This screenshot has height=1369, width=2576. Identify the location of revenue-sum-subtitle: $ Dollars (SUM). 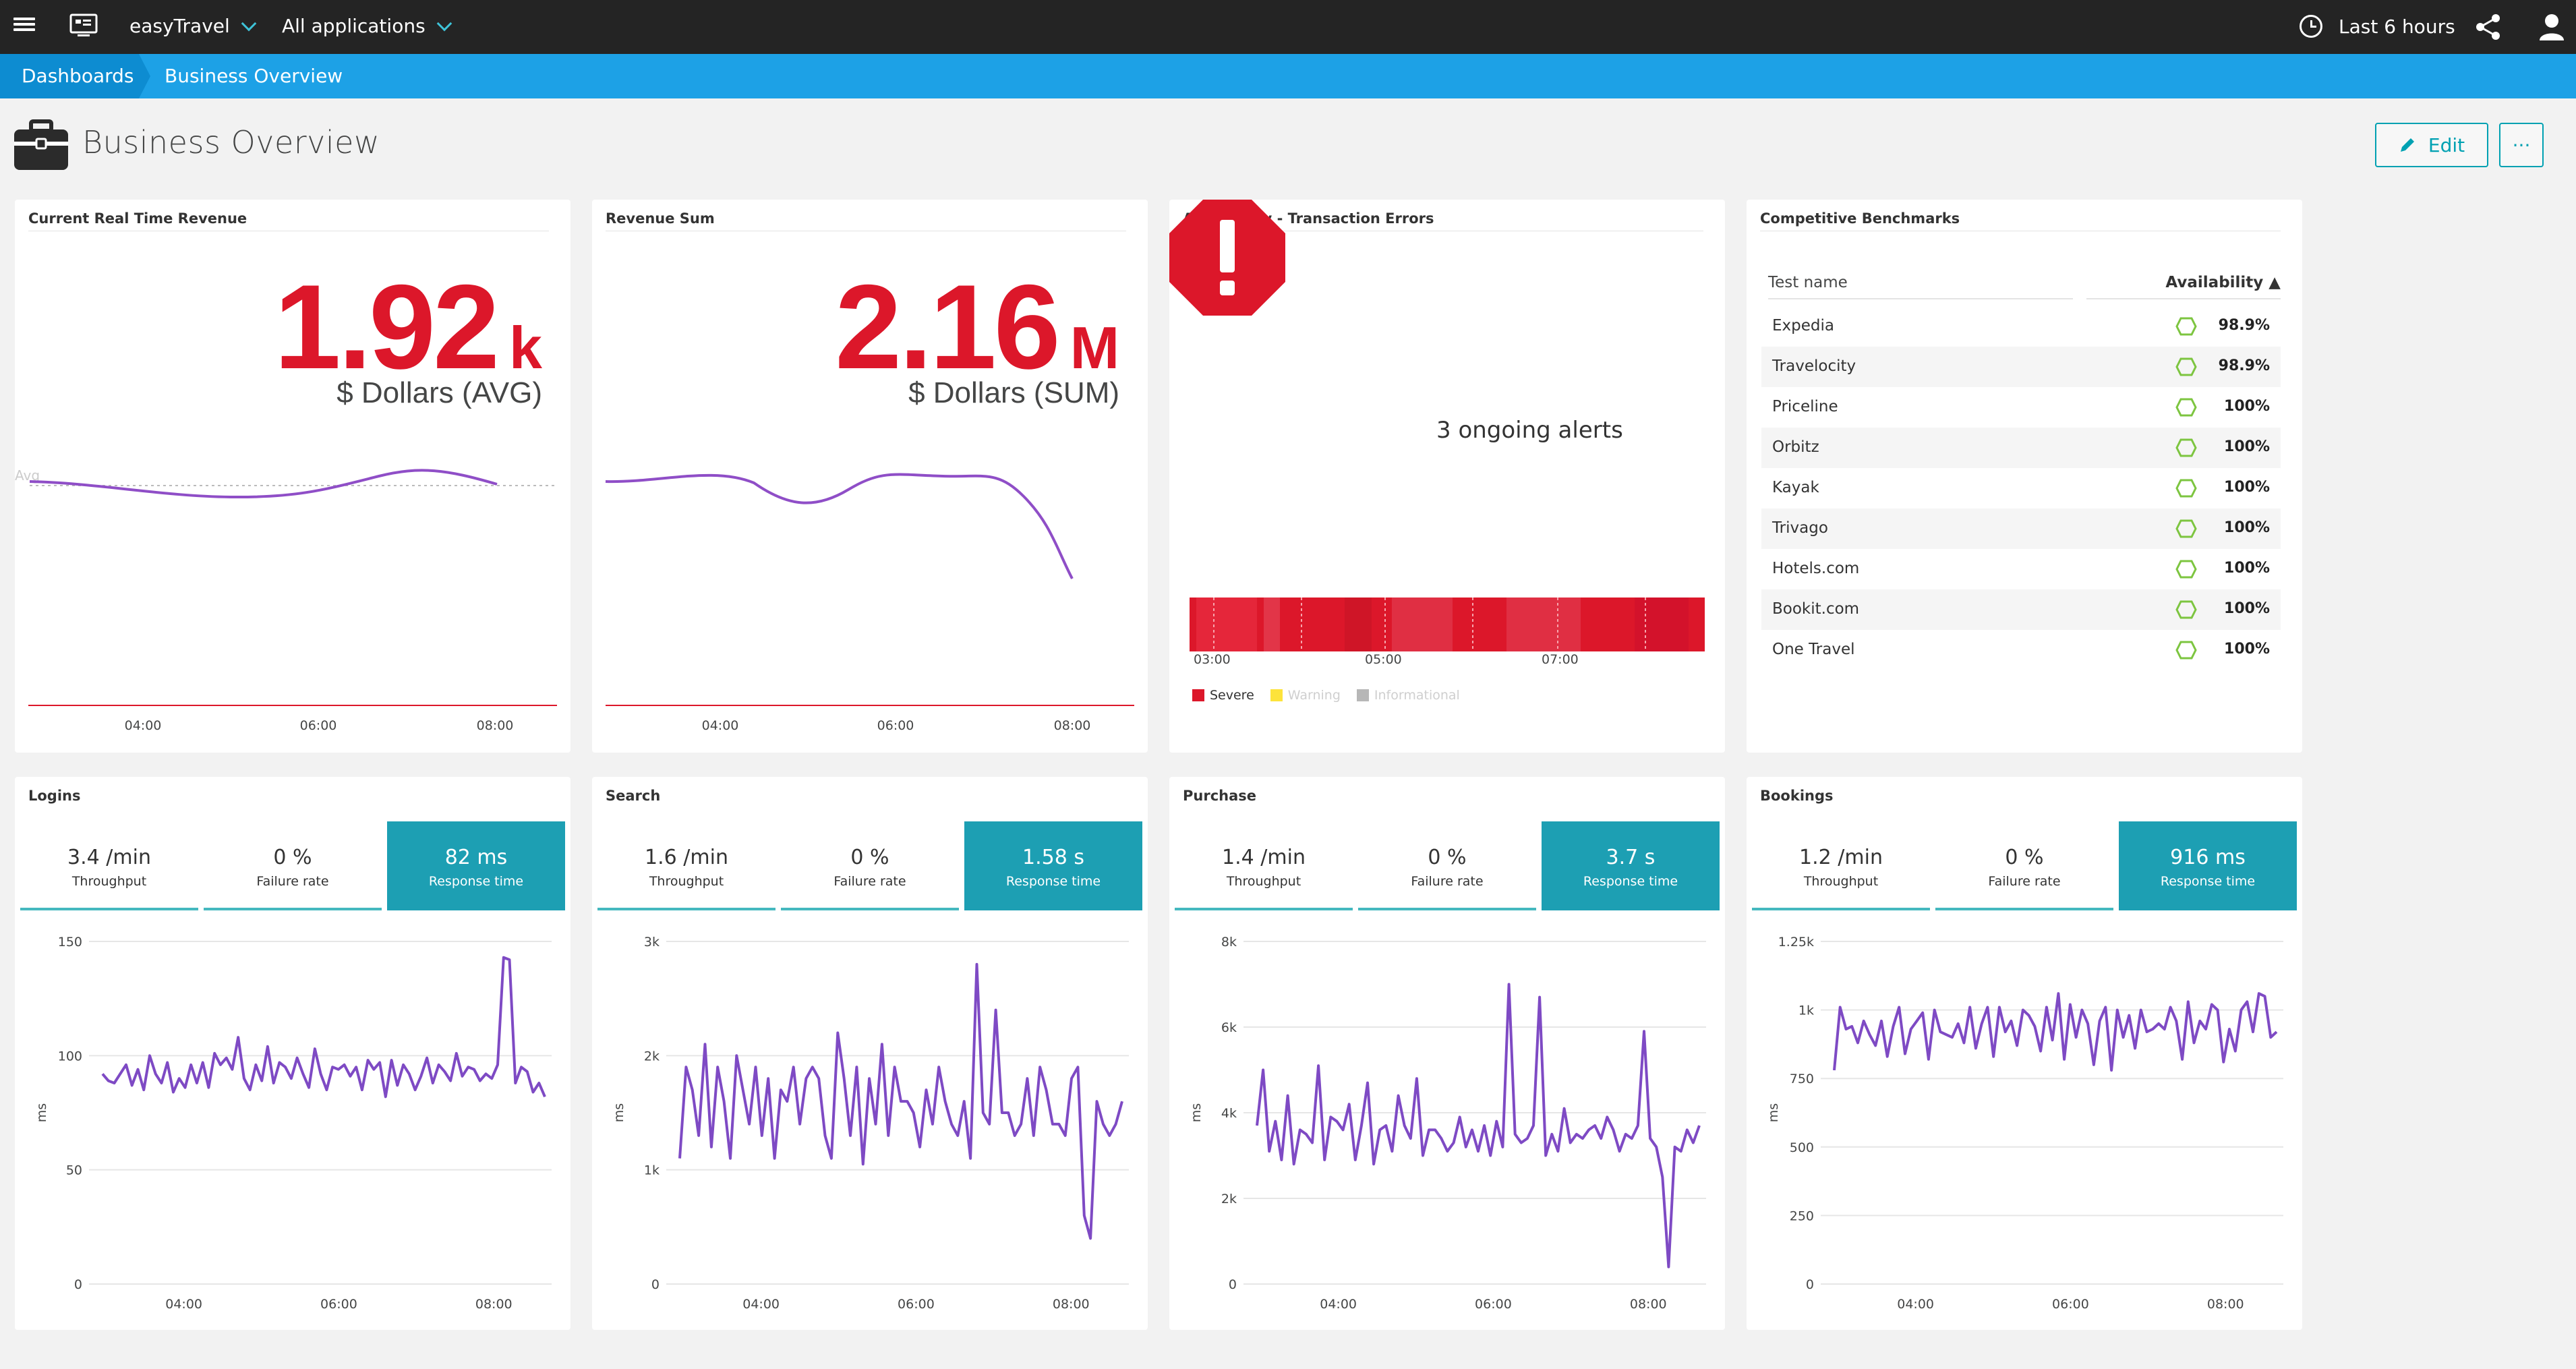
(1014, 393).